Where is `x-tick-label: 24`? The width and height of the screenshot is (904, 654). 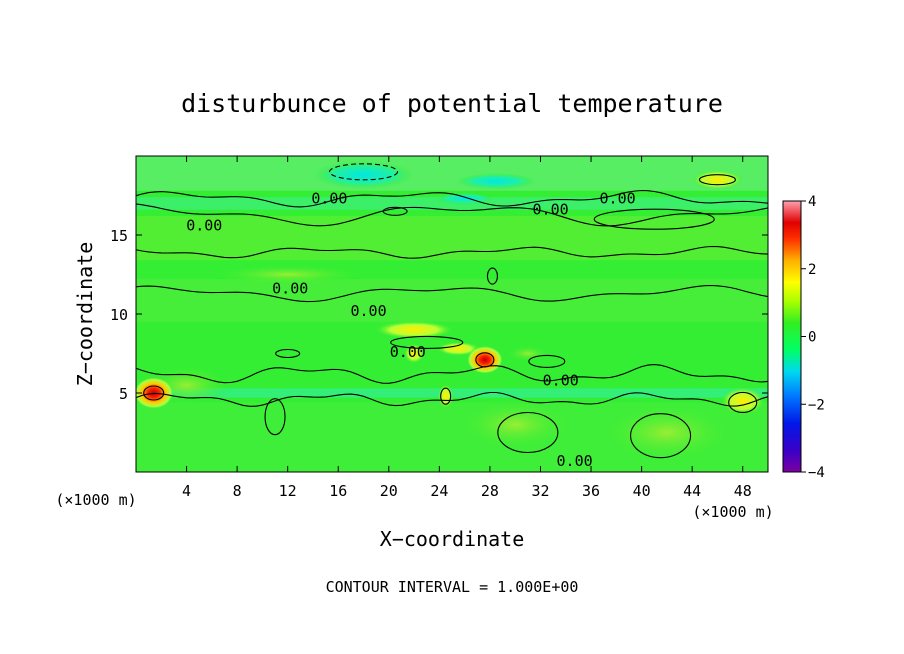 x-tick-label: 24 is located at coordinates (439, 491).